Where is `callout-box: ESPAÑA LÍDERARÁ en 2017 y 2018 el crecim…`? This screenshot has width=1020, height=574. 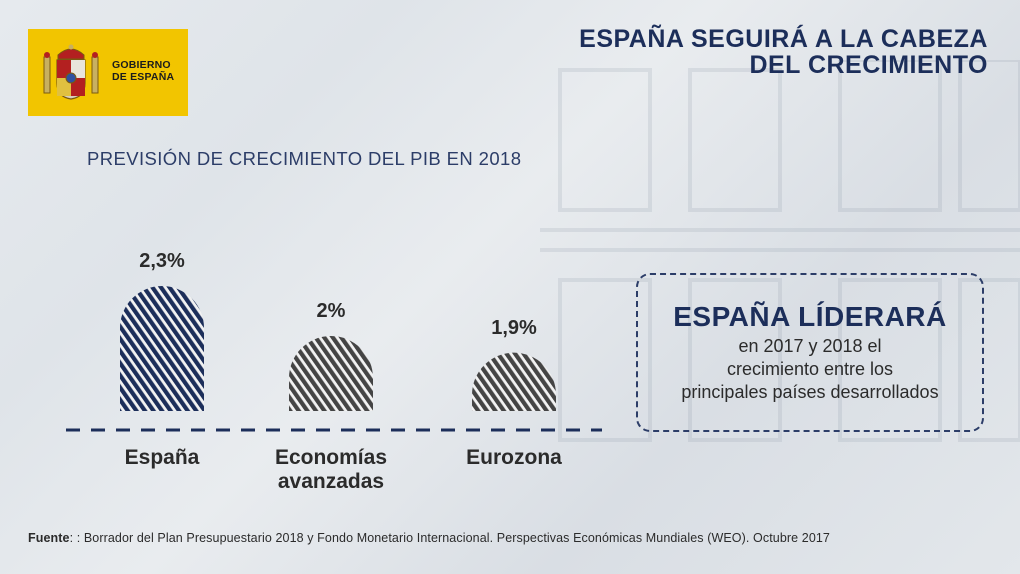
callout-box: ESPAÑA LÍDERARÁ en 2017 y 2018 el crecim… is located at coordinates (810, 352).